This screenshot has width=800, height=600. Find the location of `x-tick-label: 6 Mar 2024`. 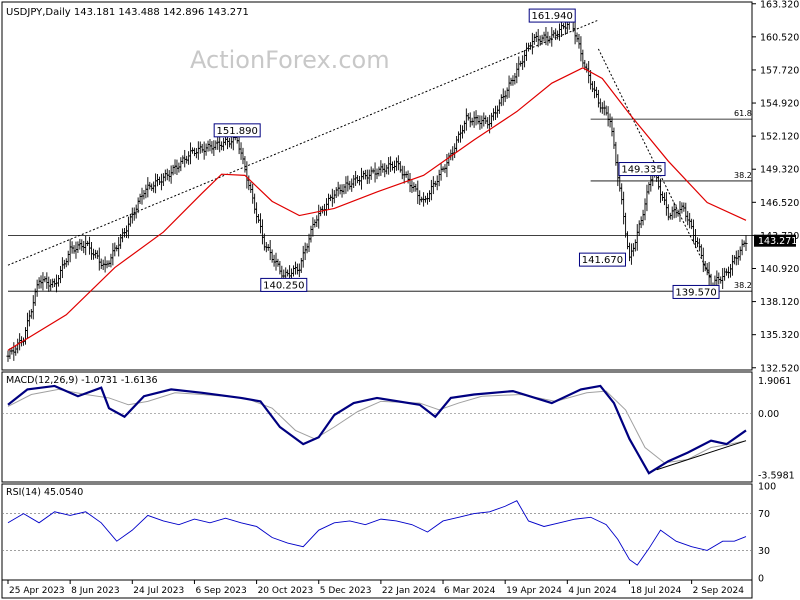

x-tick-label: 6 Mar 2024 is located at coordinates (470, 591).